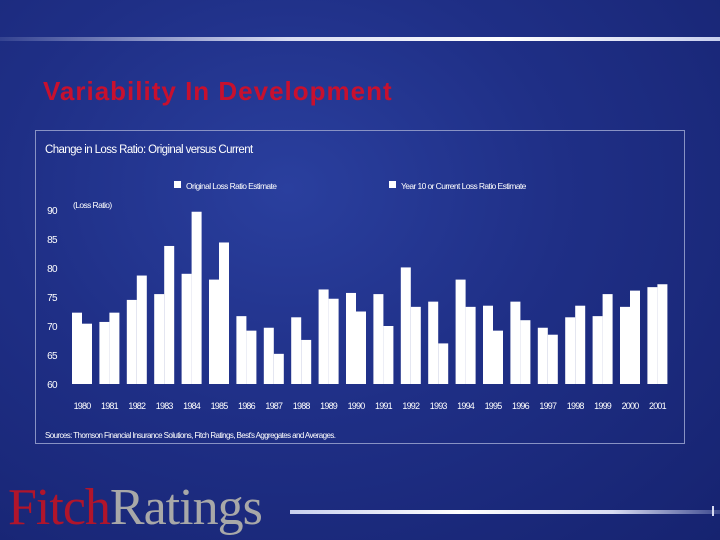 The image size is (720, 540). Describe the element at coordinates (52, 356) in the screenshot. I see `y-tick-label: 65` at that location.